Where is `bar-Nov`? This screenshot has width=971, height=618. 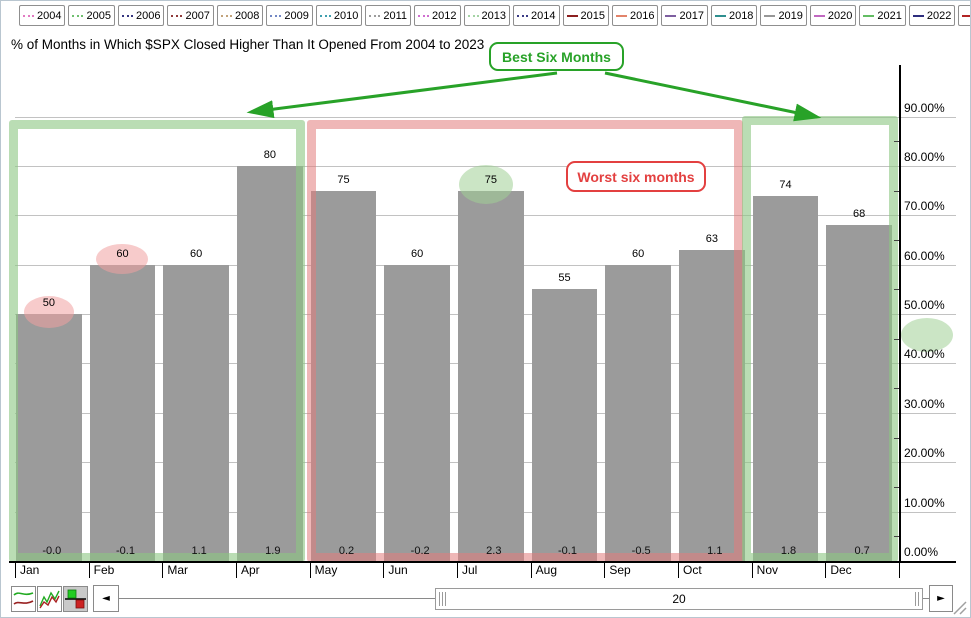 bar-Nov is located at coordinates (785, 378).